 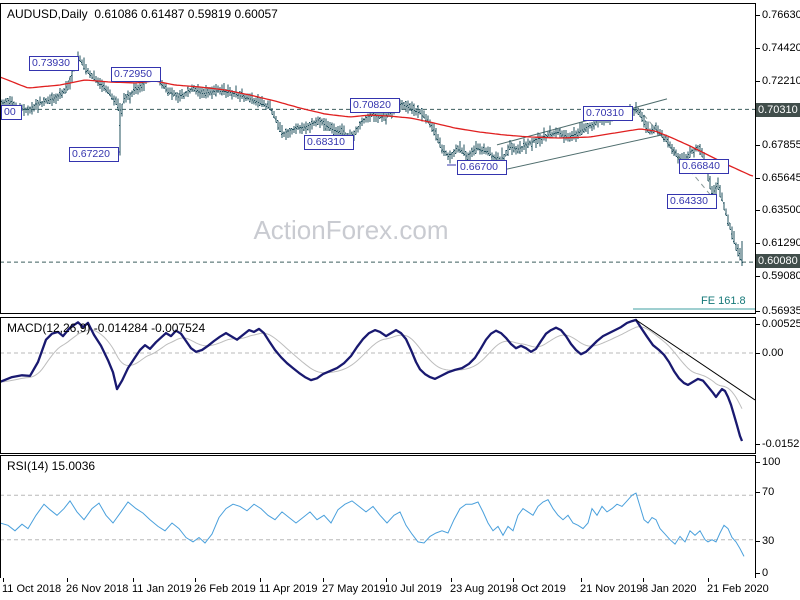 What do you see at coordinates (354, 589) in the screenshot?
I see `date-label: 27 May 2019` at bounding box center [354, 589].